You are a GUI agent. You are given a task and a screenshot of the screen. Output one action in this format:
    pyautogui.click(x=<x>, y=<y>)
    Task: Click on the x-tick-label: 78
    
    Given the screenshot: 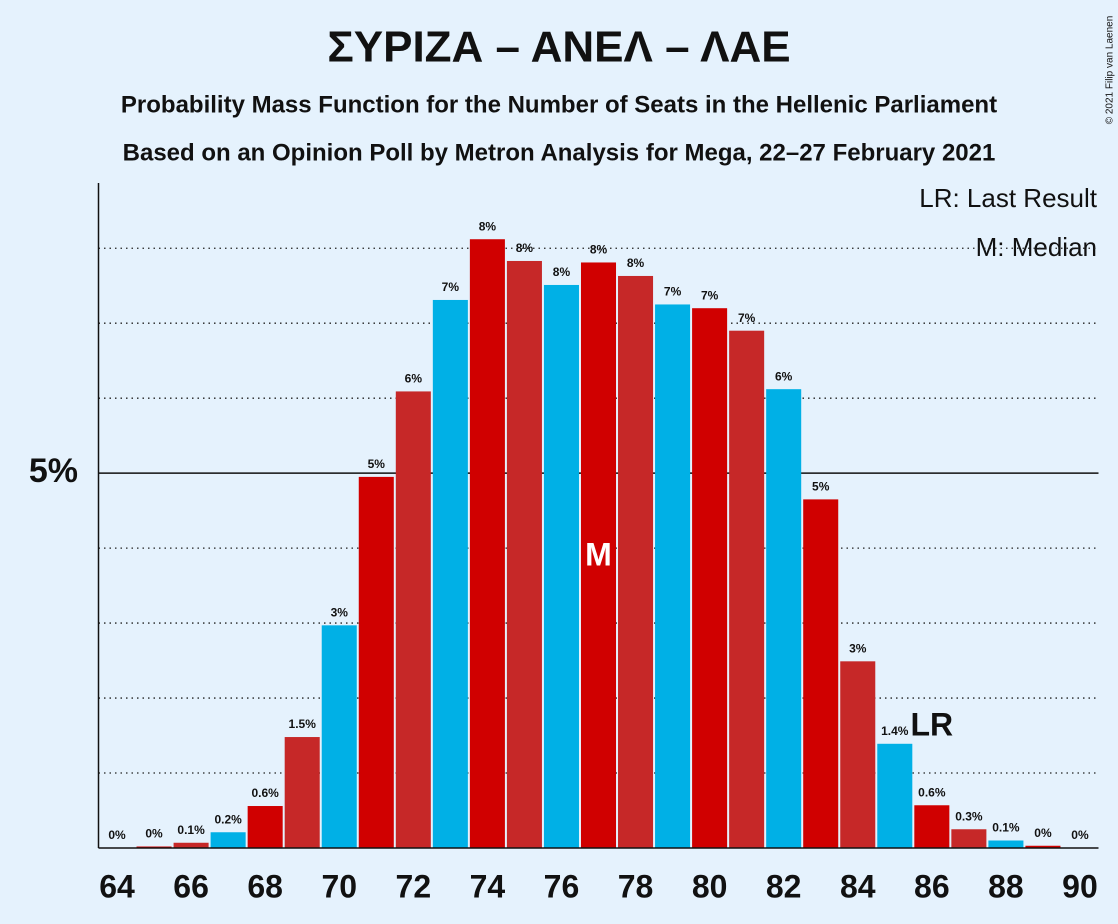 What is the action you would take?
    pyautogui.click(x=636, y=886)
    